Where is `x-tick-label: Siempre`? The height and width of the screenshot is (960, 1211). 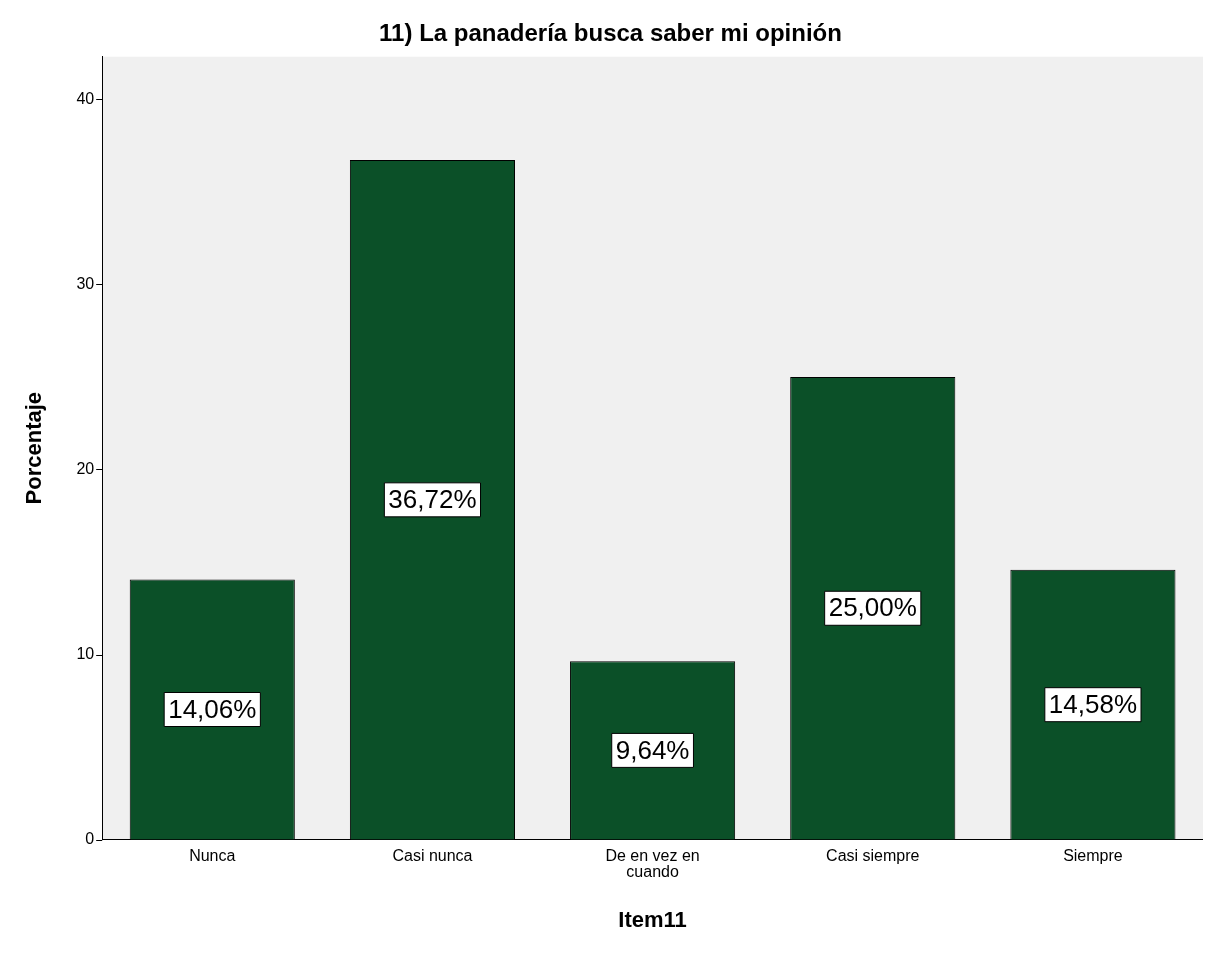 x-tick-label: Siempre is located at coordinates (1093, 856).